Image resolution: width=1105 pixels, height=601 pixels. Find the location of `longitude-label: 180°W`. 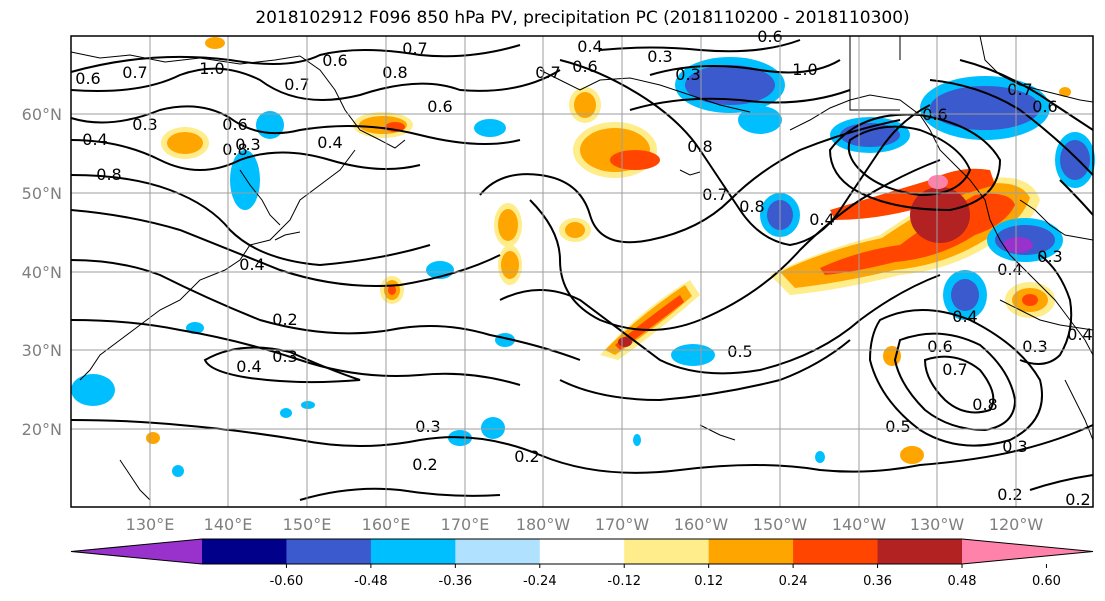

longitude-label: 180°W is located at coordinates (543, 524).